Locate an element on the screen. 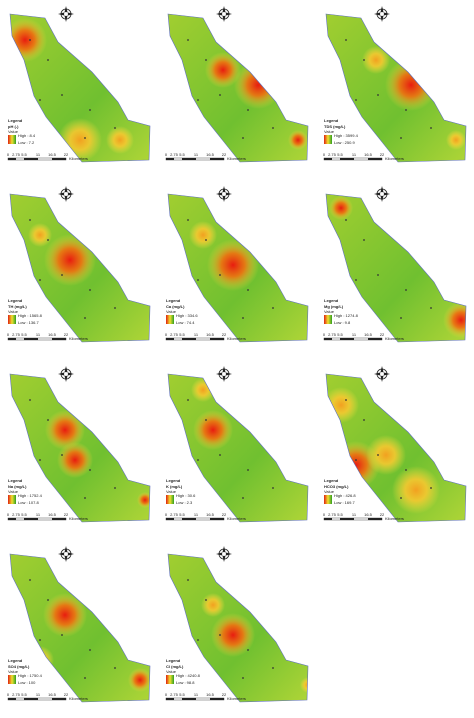  legend-low: Low : 100 is located at coordinates (27, 682).